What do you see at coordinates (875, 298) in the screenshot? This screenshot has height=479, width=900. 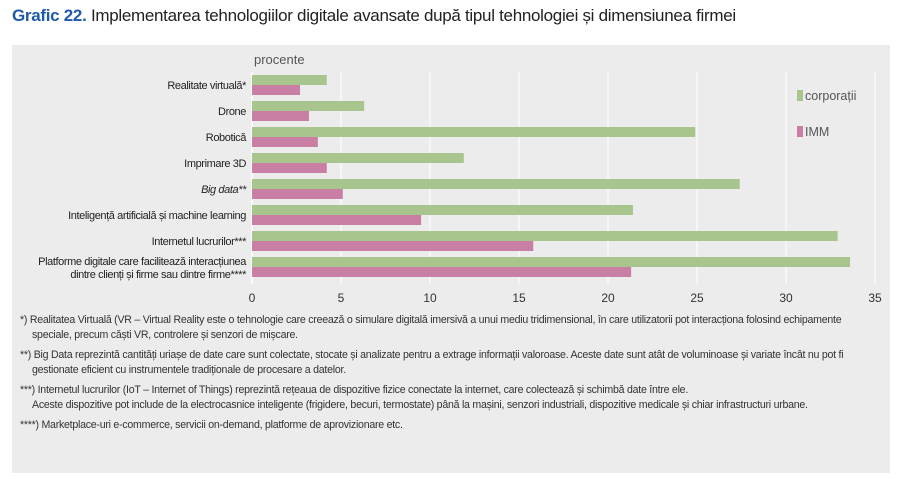 I see `x-tick-label: 35` at bounding box center [875, 298].